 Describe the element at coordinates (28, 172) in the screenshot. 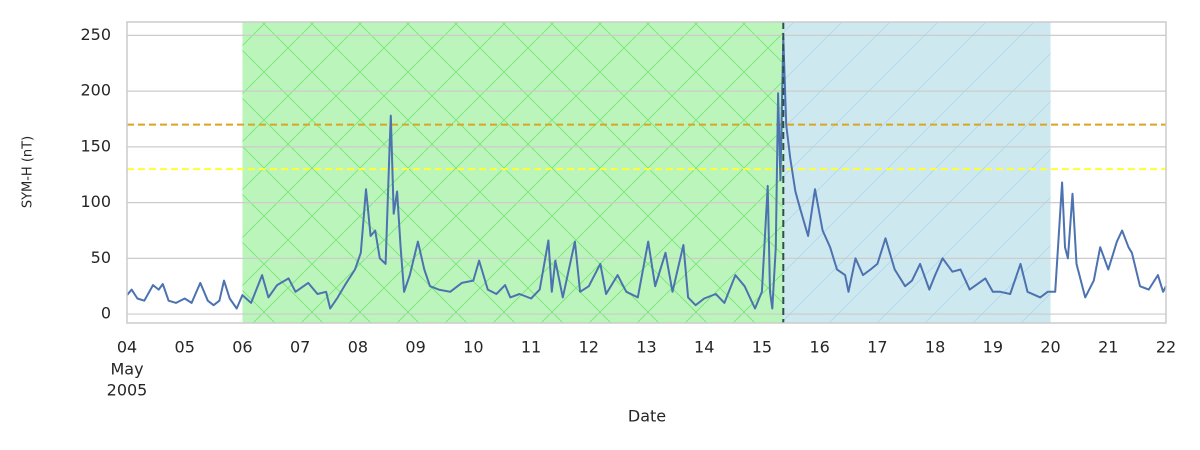

I see `y-axis-label: SYM-H (nT)` at that location.